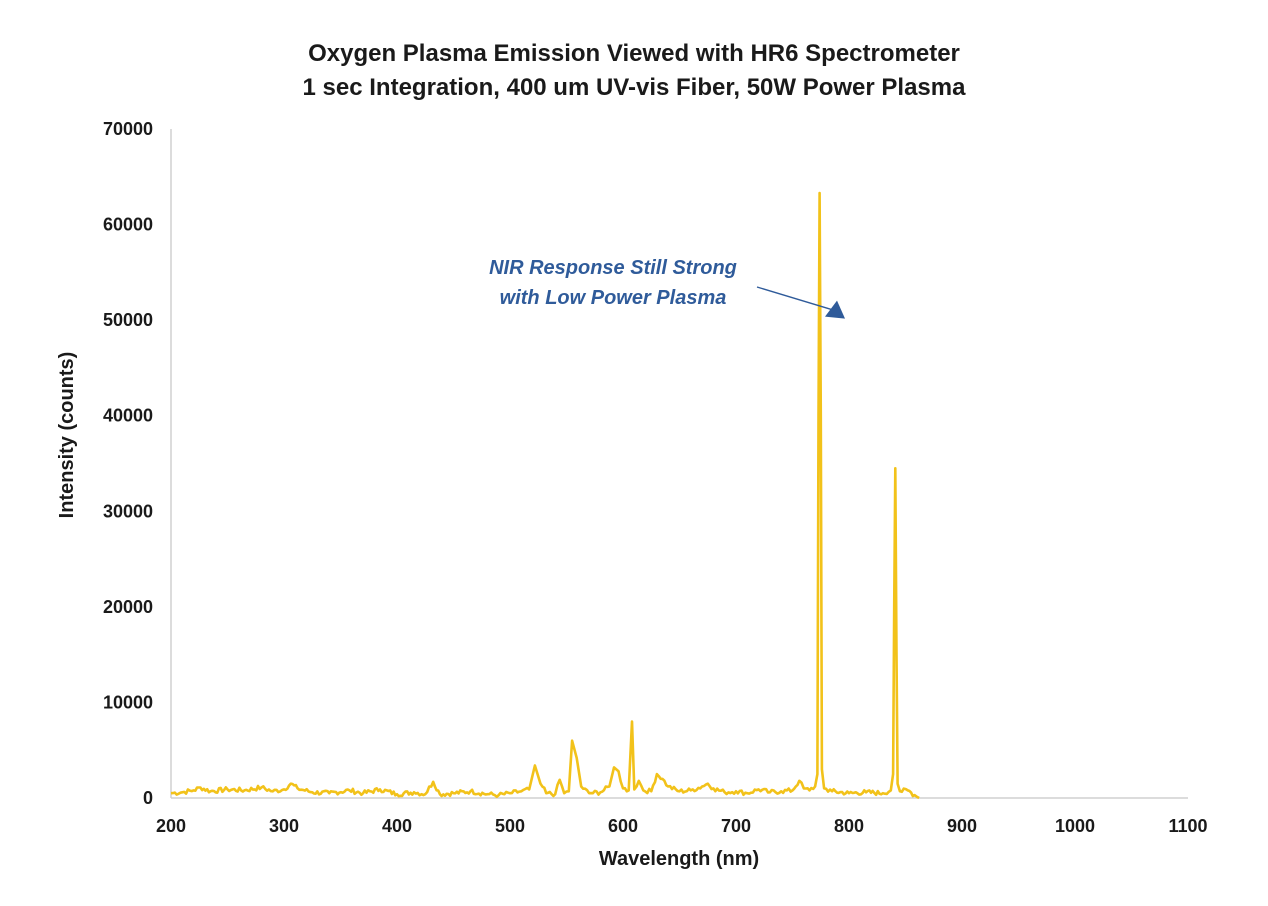 The image size is (1268, 906). What do you see at coordinates (613, 298) in the screenshot?
I see `annotation-line-2: with Low Power Plasma` at bounding box center [613, 298].